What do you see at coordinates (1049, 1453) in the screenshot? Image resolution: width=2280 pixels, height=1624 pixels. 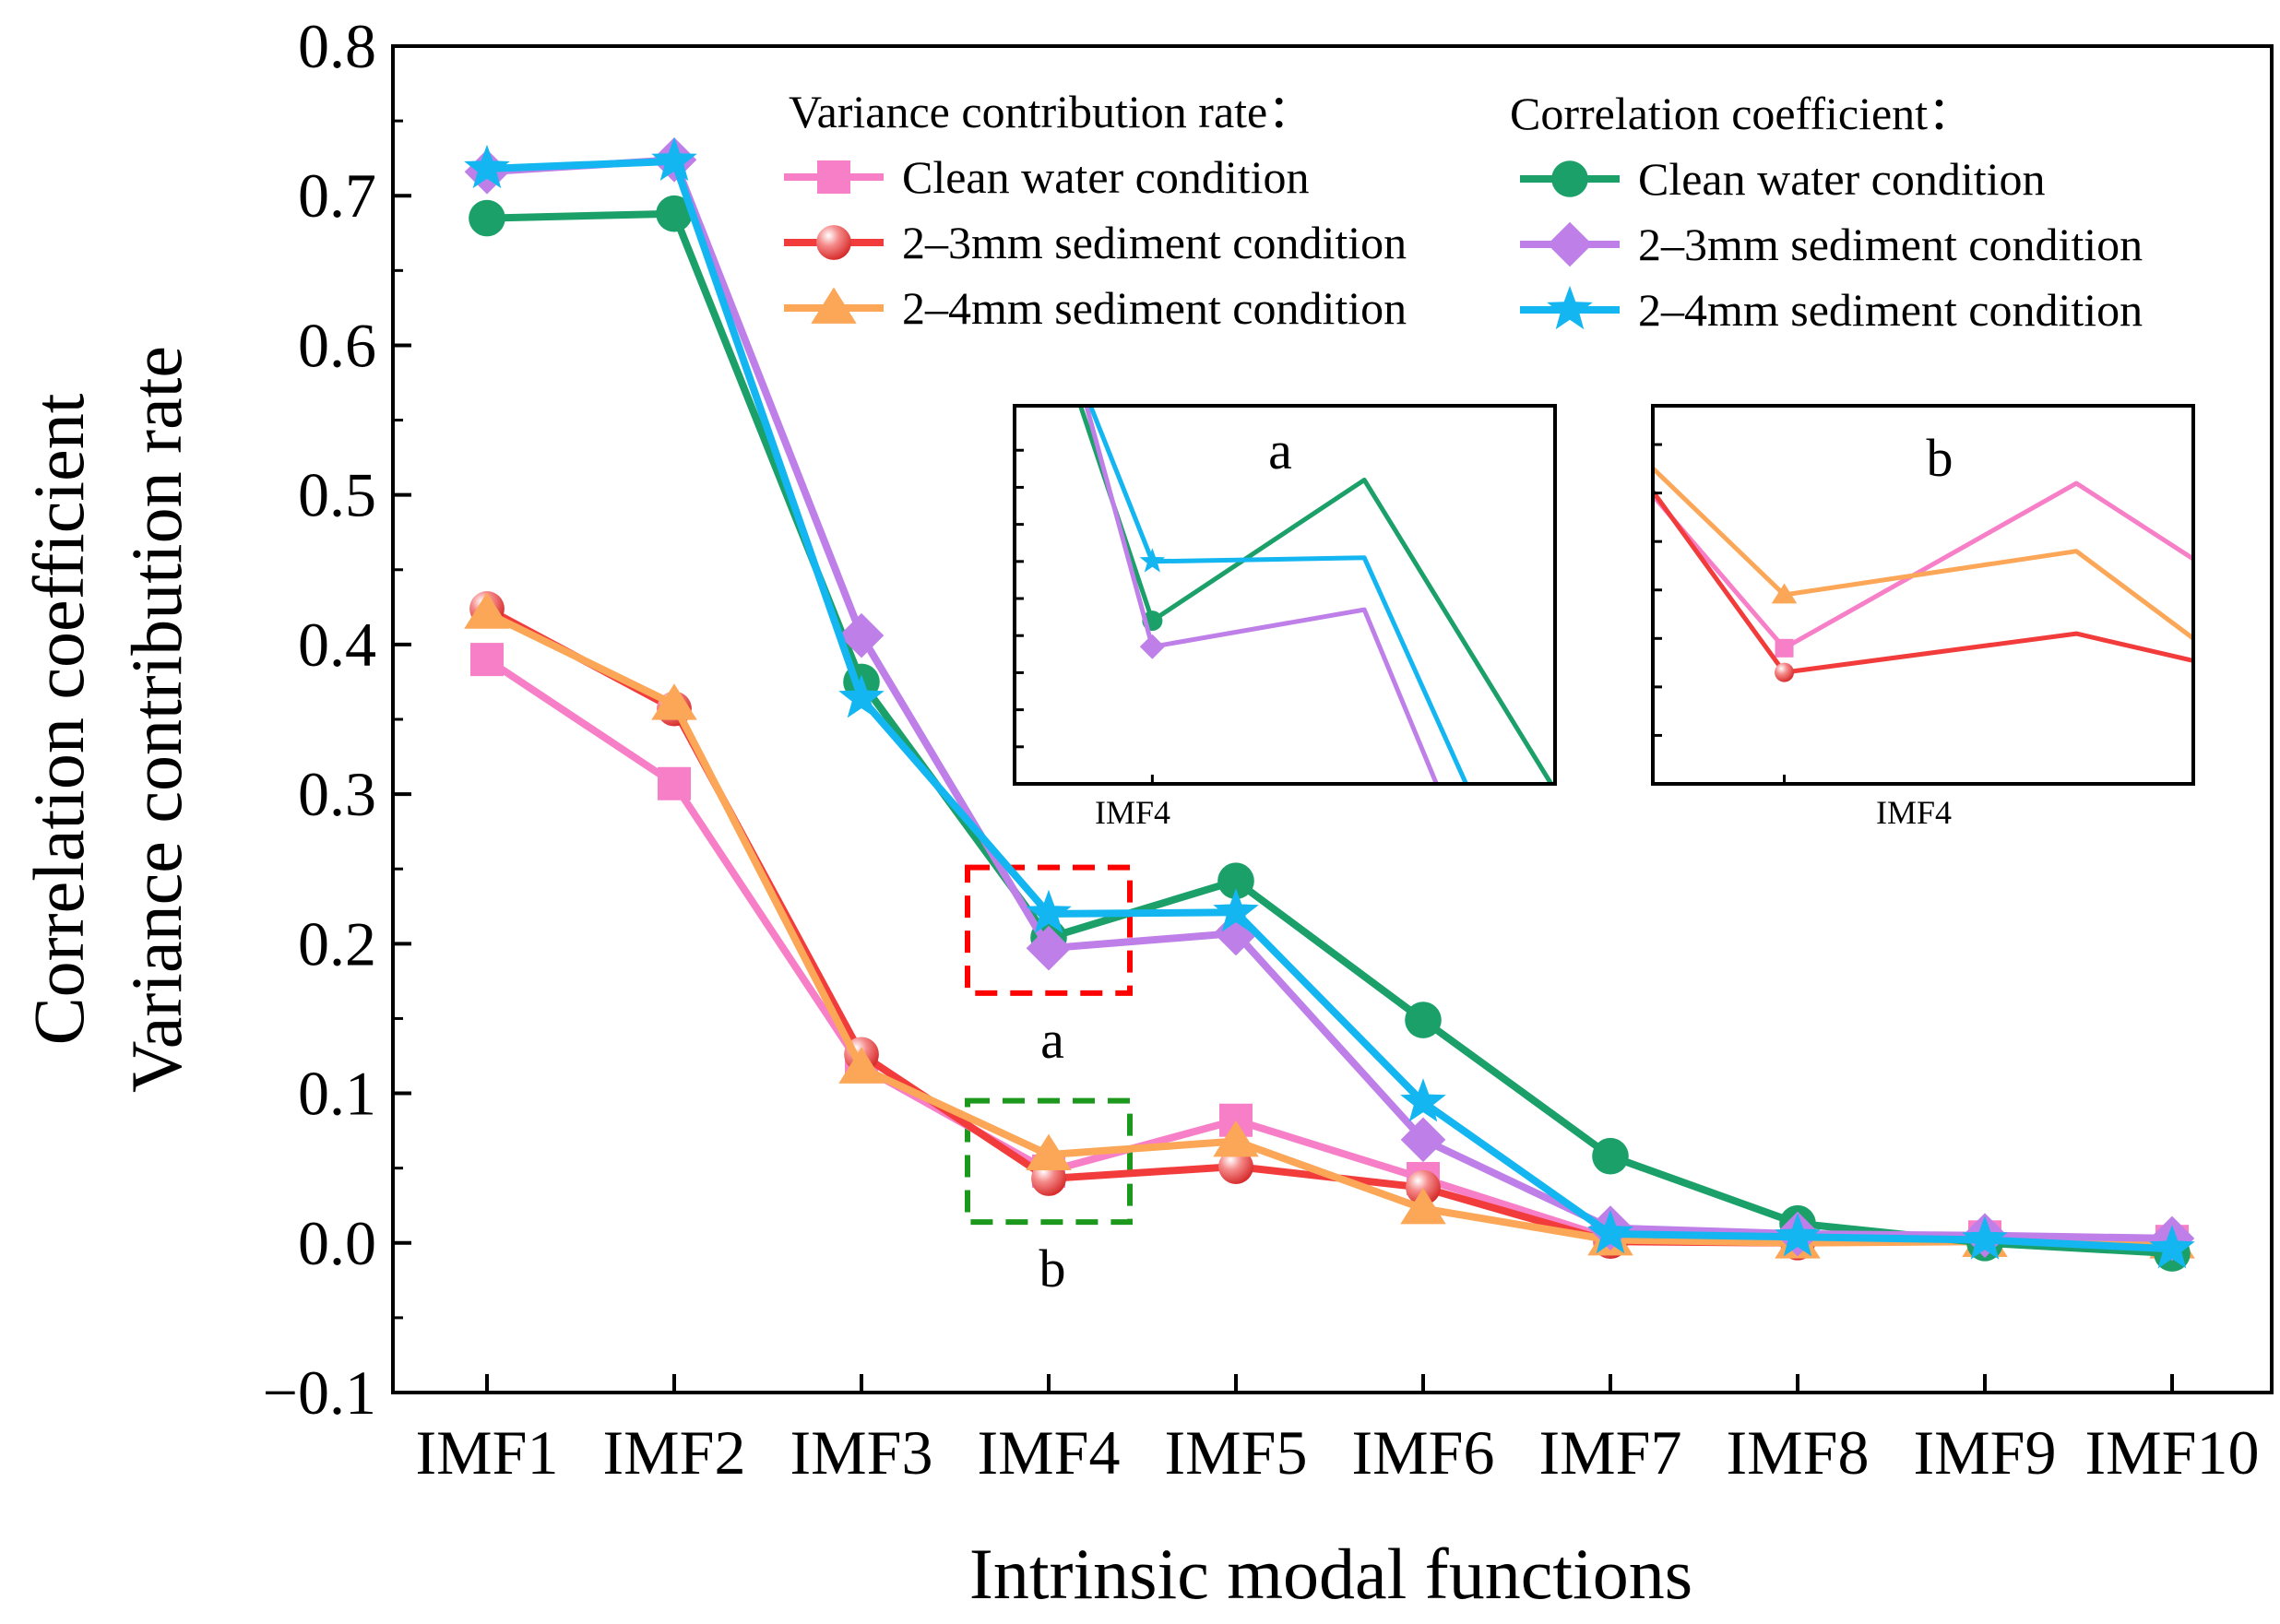 I see `x-tick-label: IMF4` at bounding box center [1049, 1453].